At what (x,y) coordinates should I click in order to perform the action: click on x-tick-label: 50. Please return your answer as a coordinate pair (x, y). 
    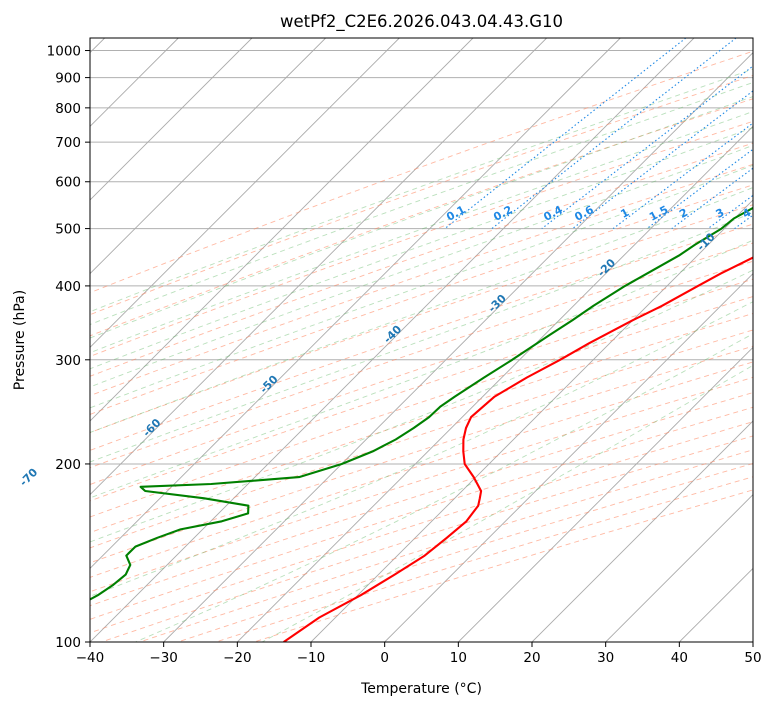
    Looking at the image, I should click on (752, 658).